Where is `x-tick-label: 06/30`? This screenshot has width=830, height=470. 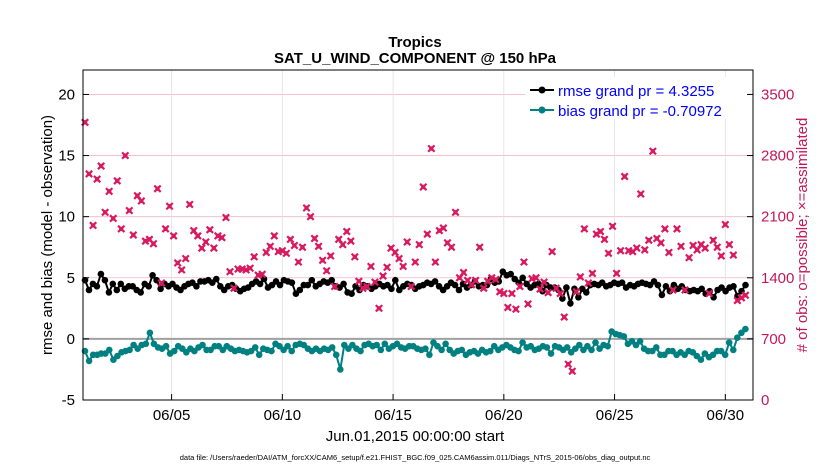
x-tick-label: 06/30 is located at coordinates (726, 415).